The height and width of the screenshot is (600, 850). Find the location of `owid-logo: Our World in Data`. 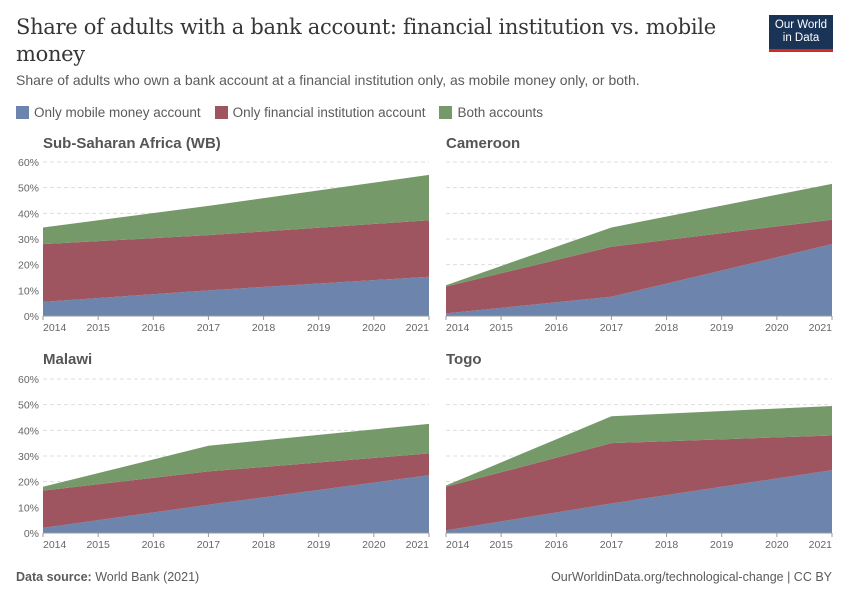

owid-logo: Our World in Data is located at coordinates (801, 33).